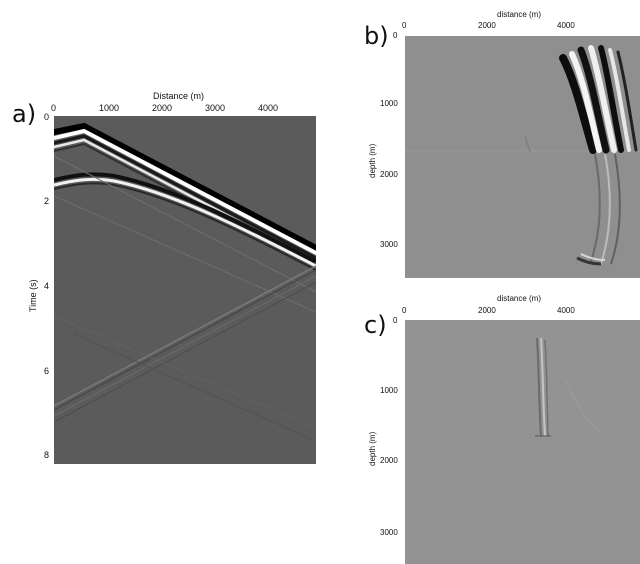  I want to click on panel-a-x-tick: 3000, so click(215, 108).